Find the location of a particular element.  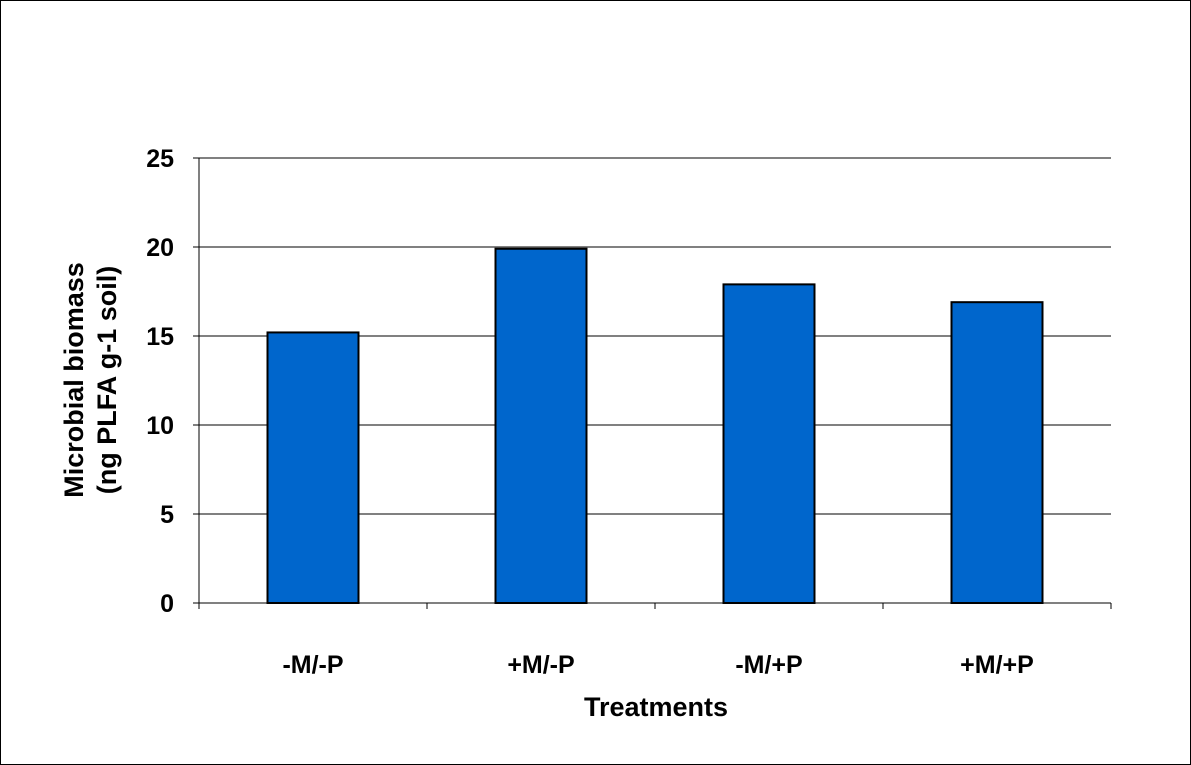

y-axis-title-line2: (ng PLFA g-1 soil) is located at coordinates (107, 380).